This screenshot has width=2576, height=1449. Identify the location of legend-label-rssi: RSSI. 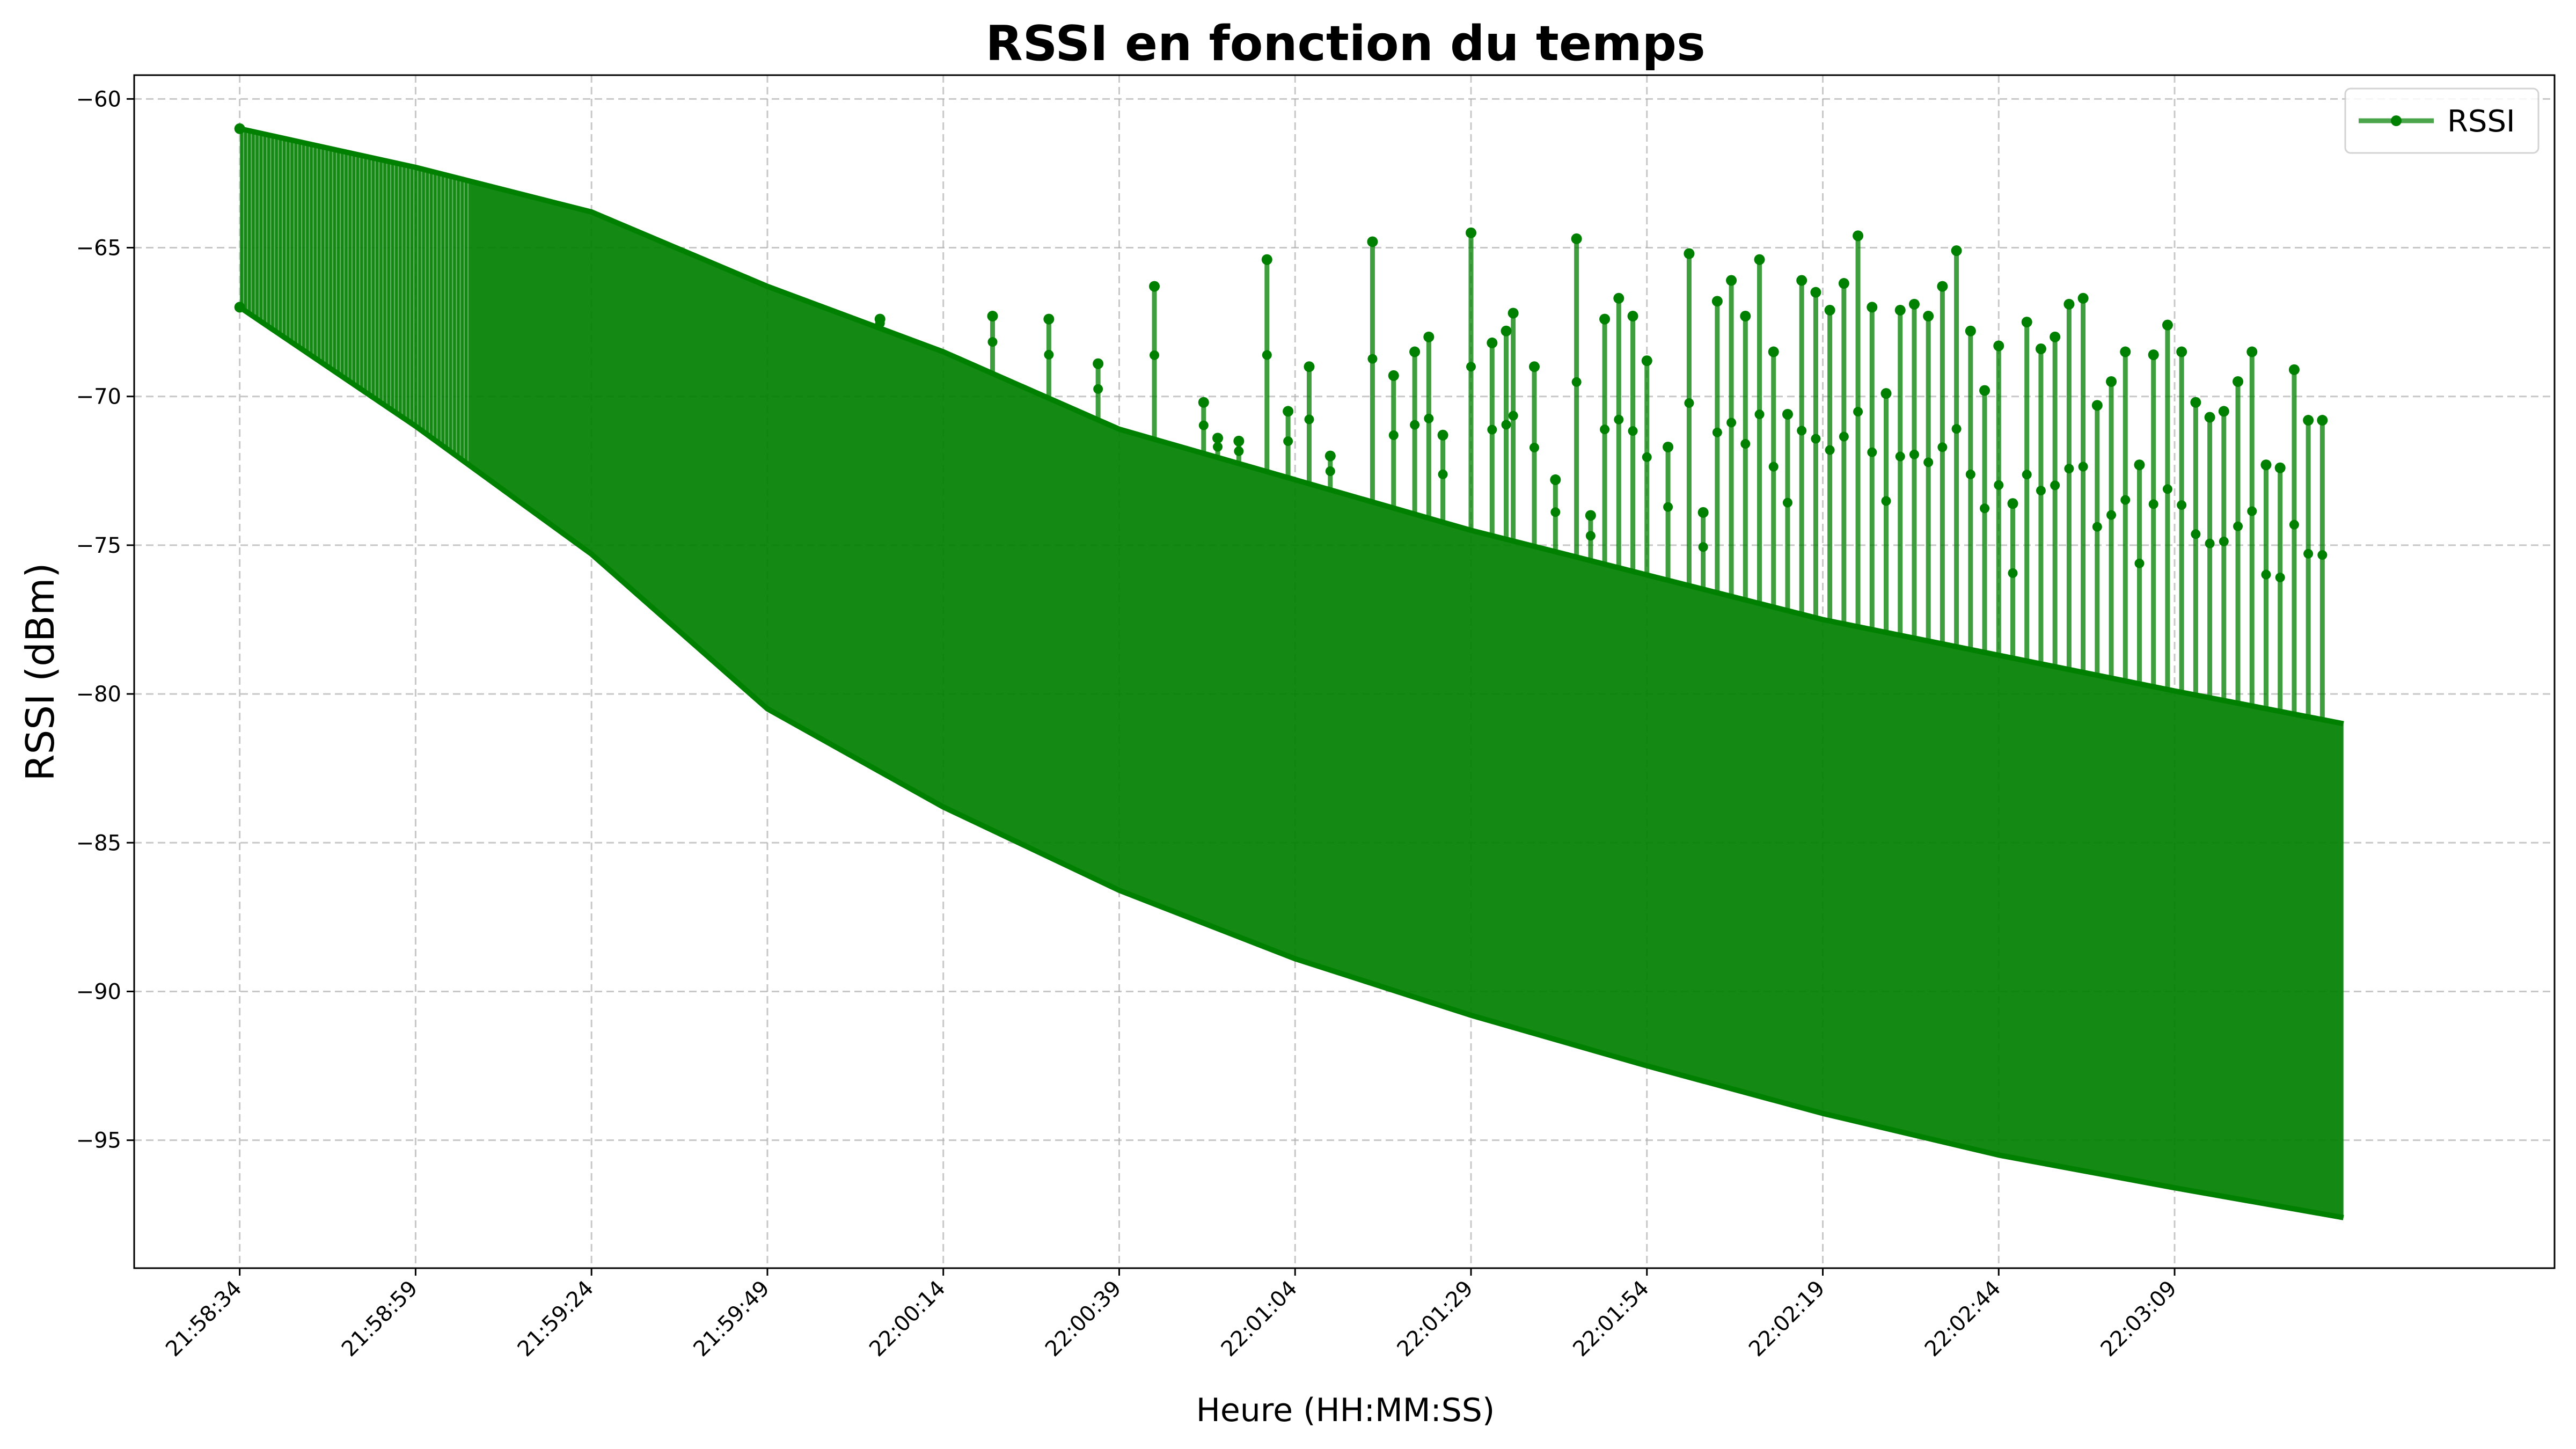
(2481, 121).